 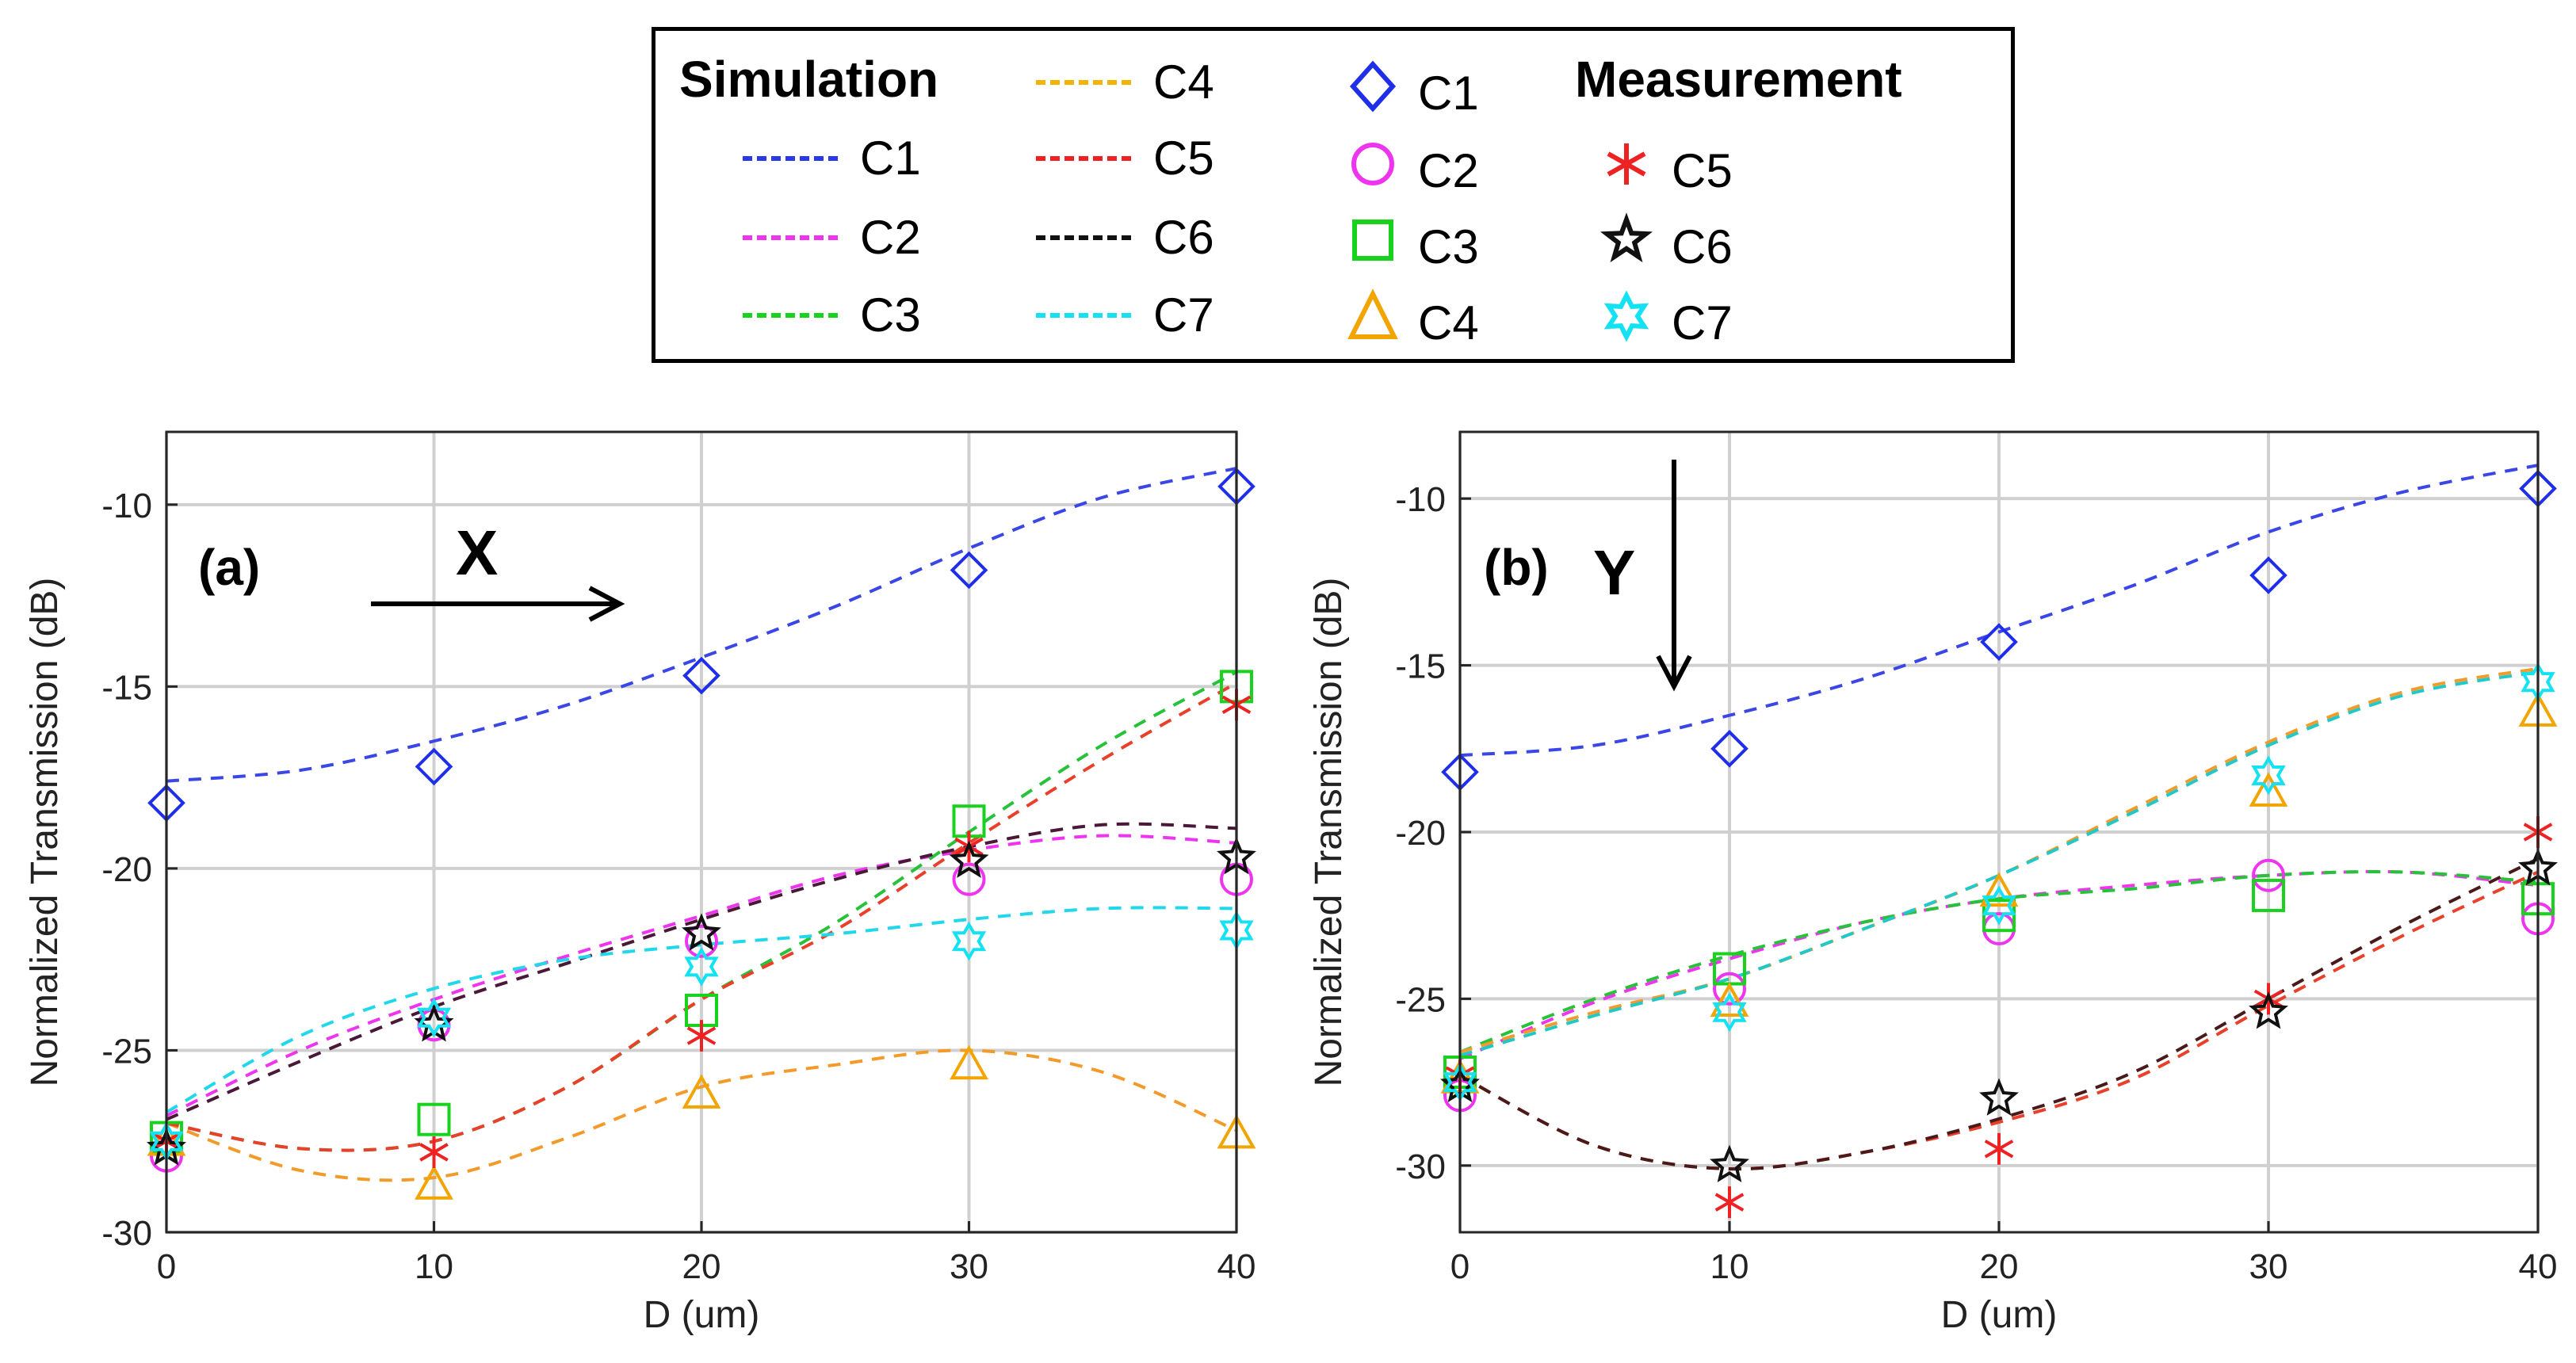 What do you see at coordinates (1329, 832) in the screenshot?
I see `y-axis-title-b: Normalized Transmission (dB)` at bounding box center [1329, 832].